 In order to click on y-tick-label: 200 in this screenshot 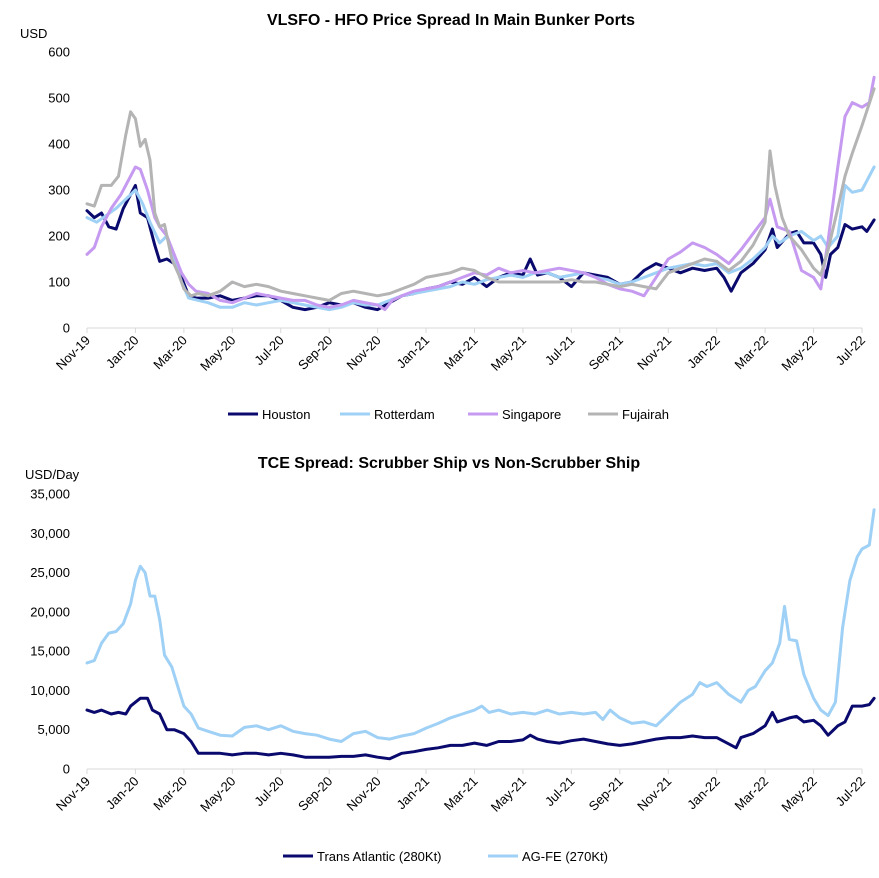, I will do `click(59, 236)`.